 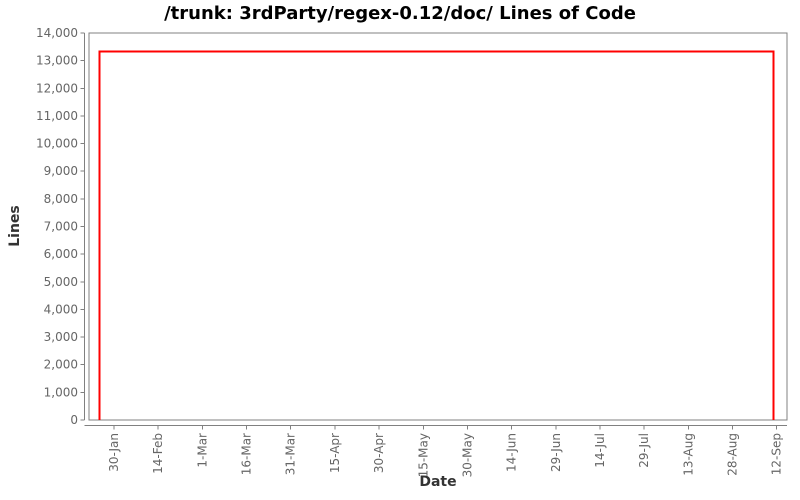 What do you see at coordinates (777, 454) in the screenshot?
I see `x-tick-label: 12-Sep` at bounding box center [777, 454].